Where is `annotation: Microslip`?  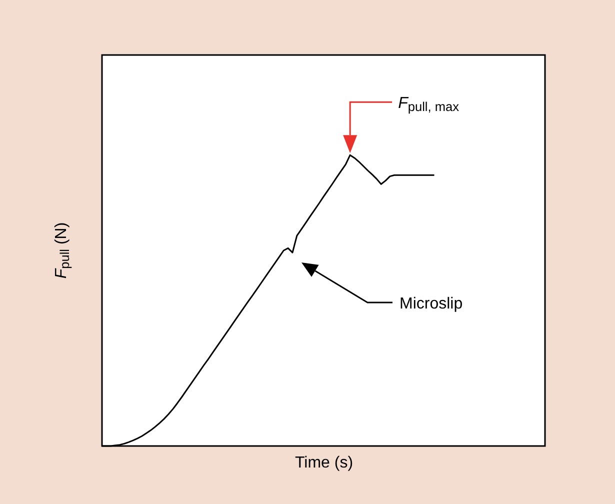
annotation: Microslip is located at coordinates (431, 304).